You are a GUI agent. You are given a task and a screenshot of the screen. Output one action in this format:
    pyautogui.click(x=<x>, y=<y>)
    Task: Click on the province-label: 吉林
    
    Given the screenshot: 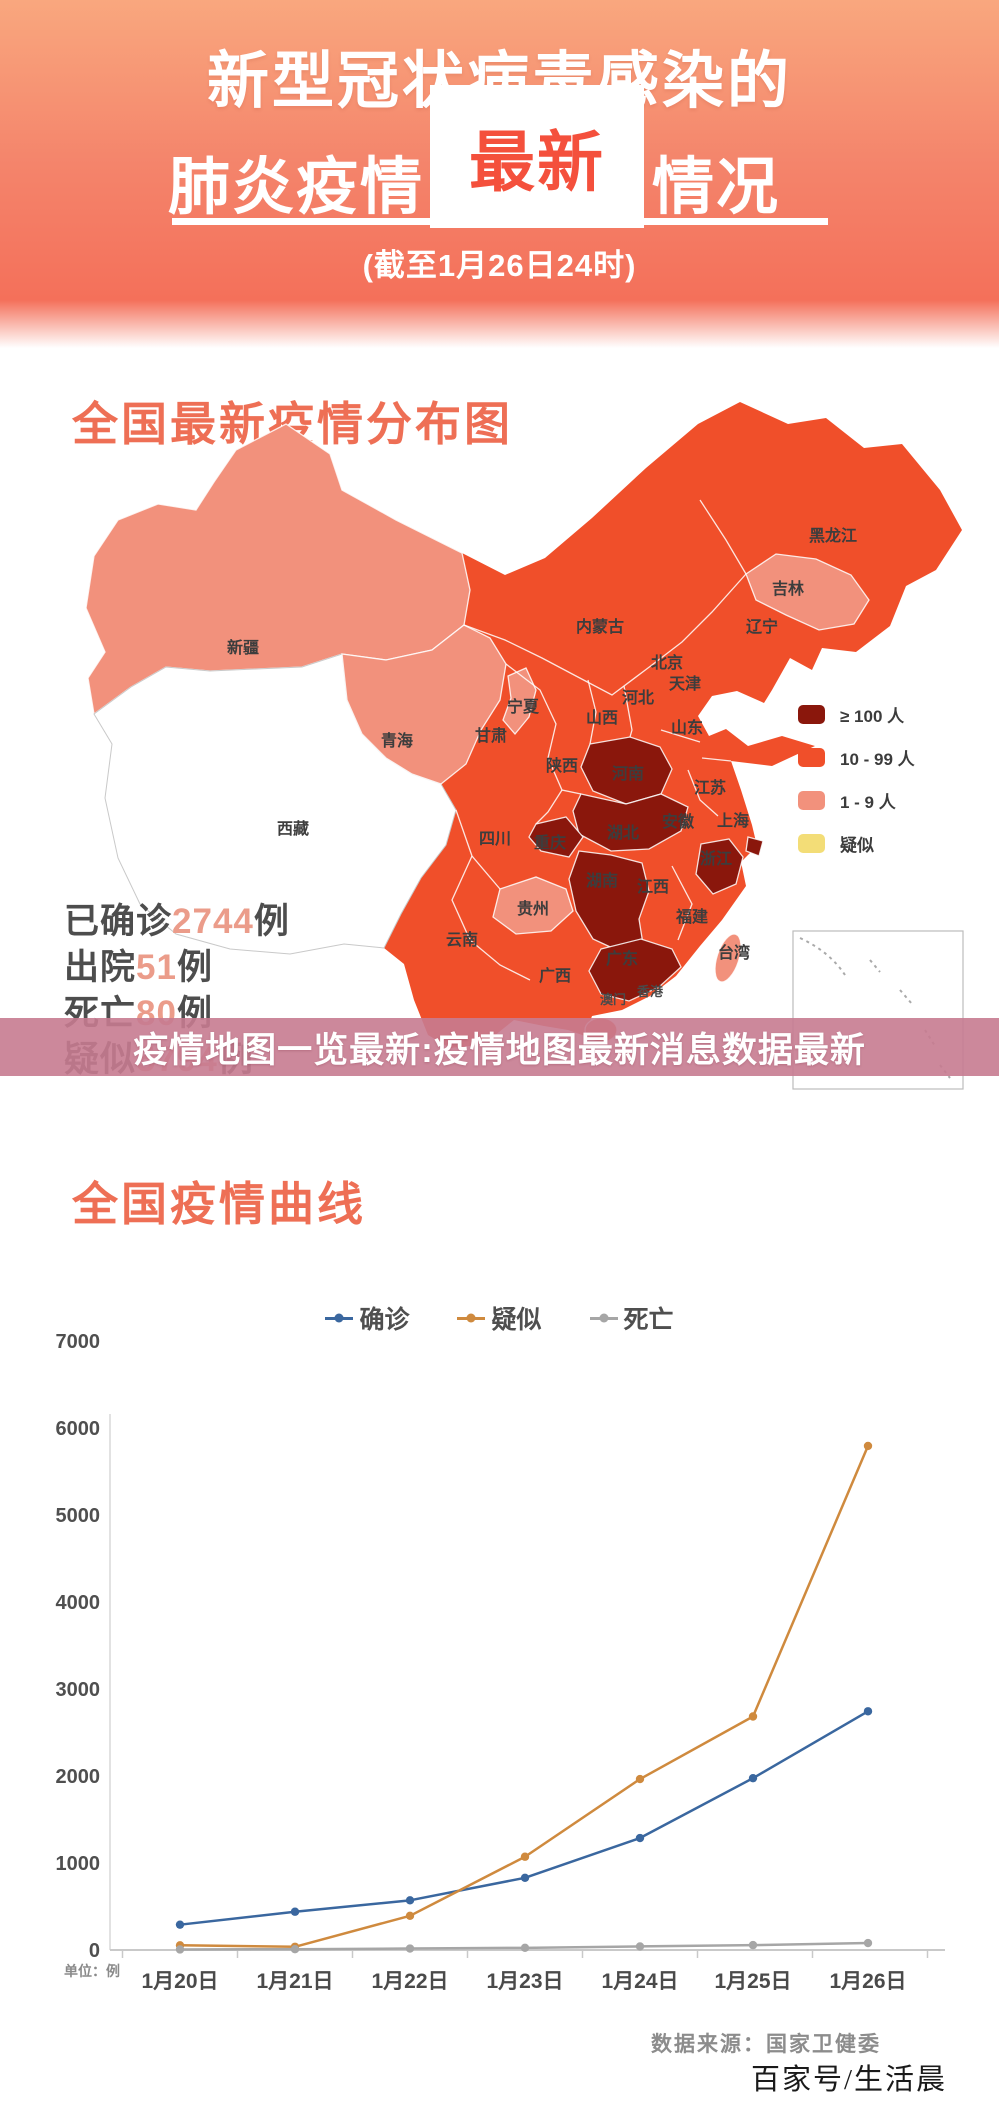 What is the action you would take?
    pyautogui.click(x=788, y=588)
    